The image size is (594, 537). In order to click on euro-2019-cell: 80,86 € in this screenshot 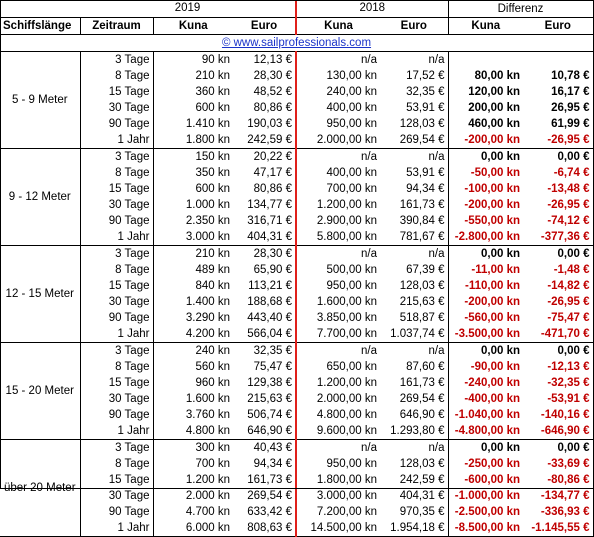, I will do `click(265, 108)`.